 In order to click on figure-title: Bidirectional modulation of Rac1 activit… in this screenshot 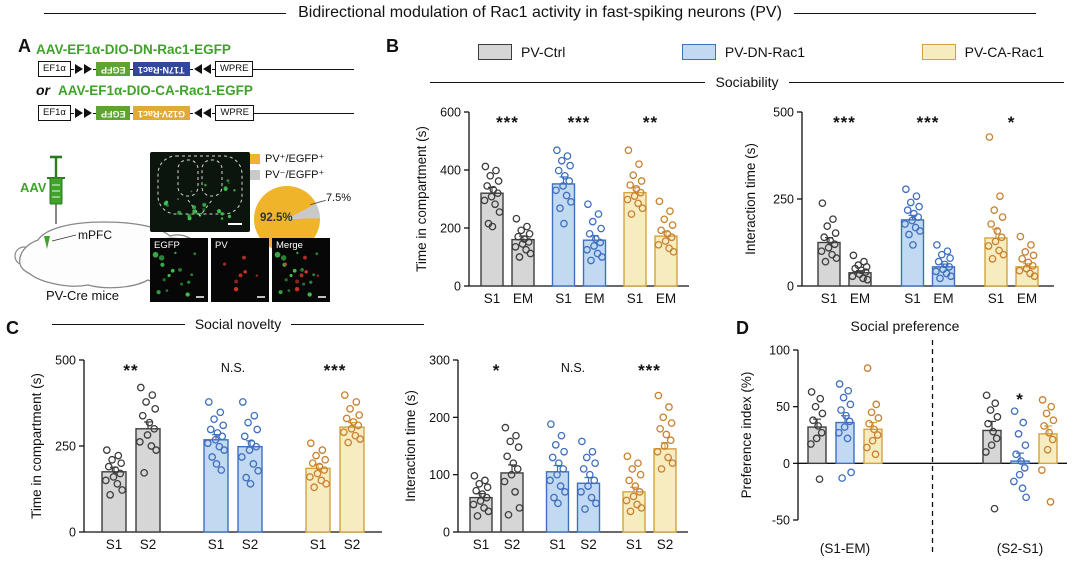, I will do `click(540, 12)`.